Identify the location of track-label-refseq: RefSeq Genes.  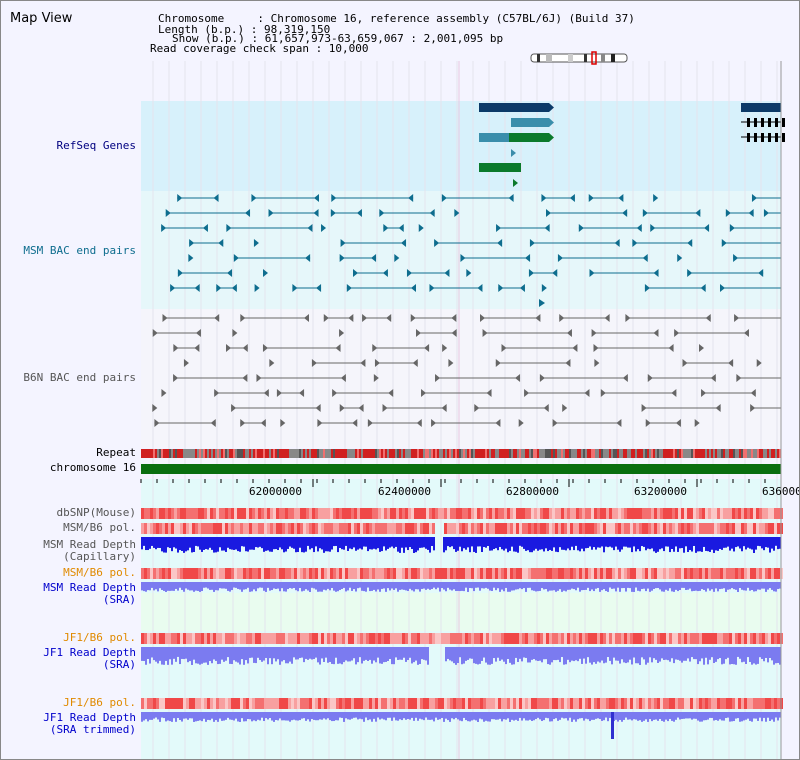
(96, 145).